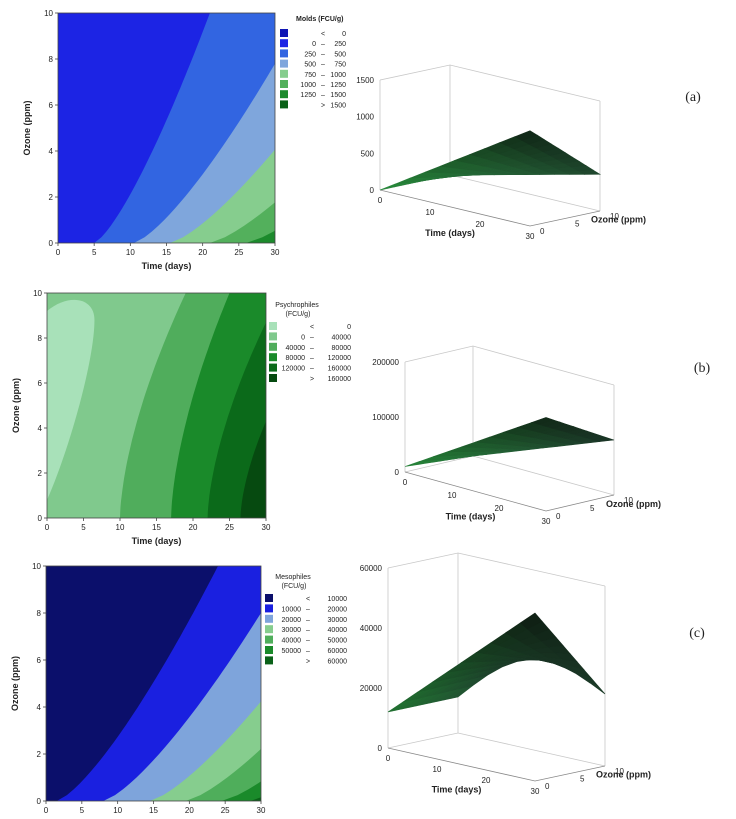 This screenshot has height=819, width=736. I want to click on legend-hi: 50000, so click(338, 641).